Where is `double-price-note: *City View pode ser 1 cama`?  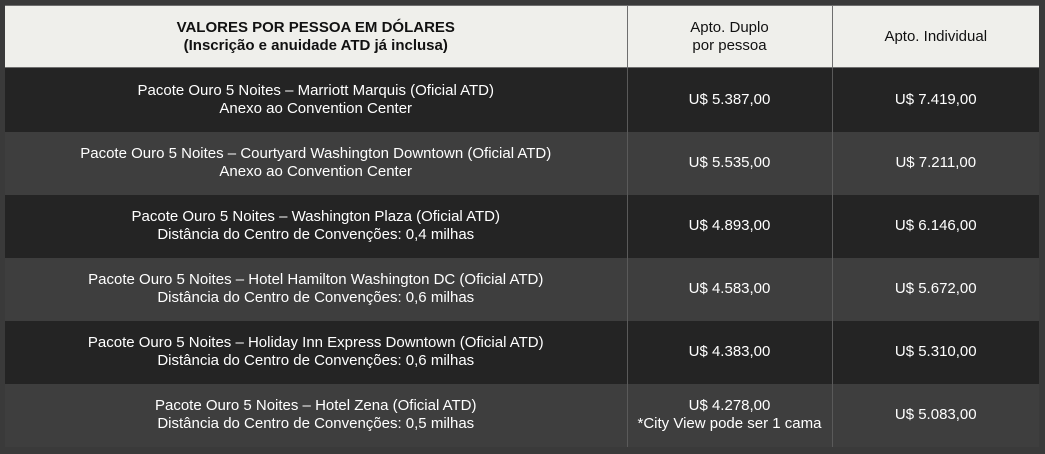 double-price-note: *City View pode ser 1 cama is located at coordinates (729, 423).